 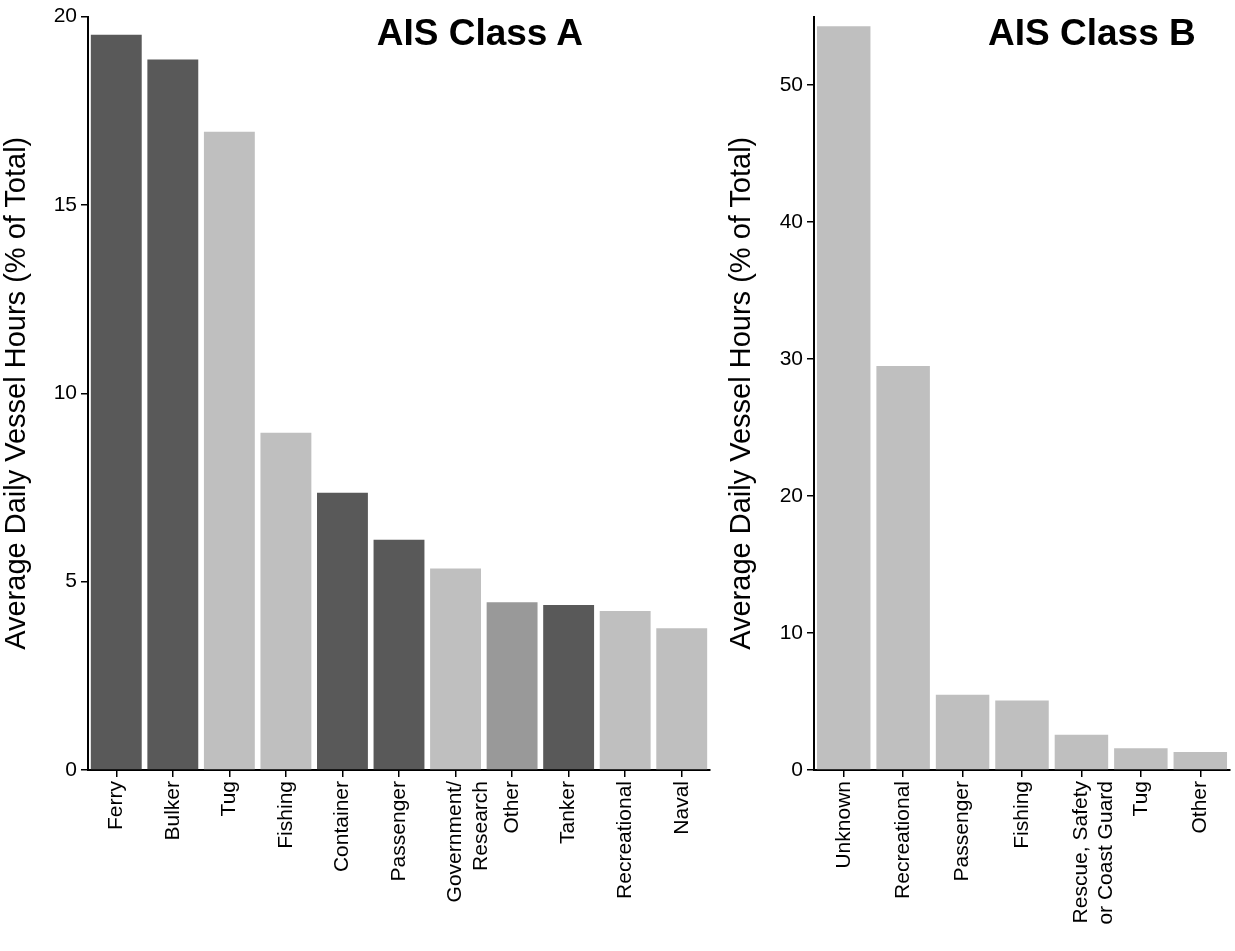 I want to click on y-tick-label: 15, so click(x=65, y=203).